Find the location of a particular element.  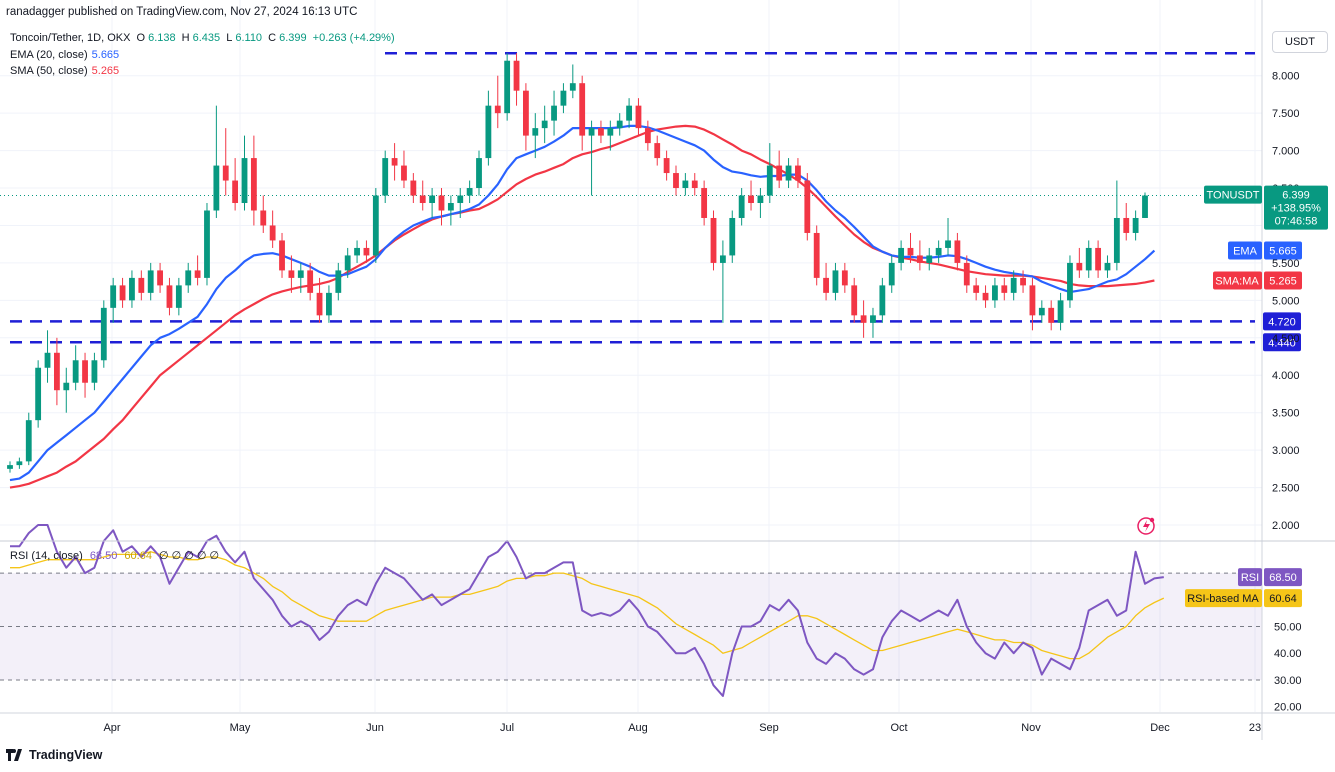

sma-legend: SMA (50, close) 5.265 is located at coordinates (64, 71).